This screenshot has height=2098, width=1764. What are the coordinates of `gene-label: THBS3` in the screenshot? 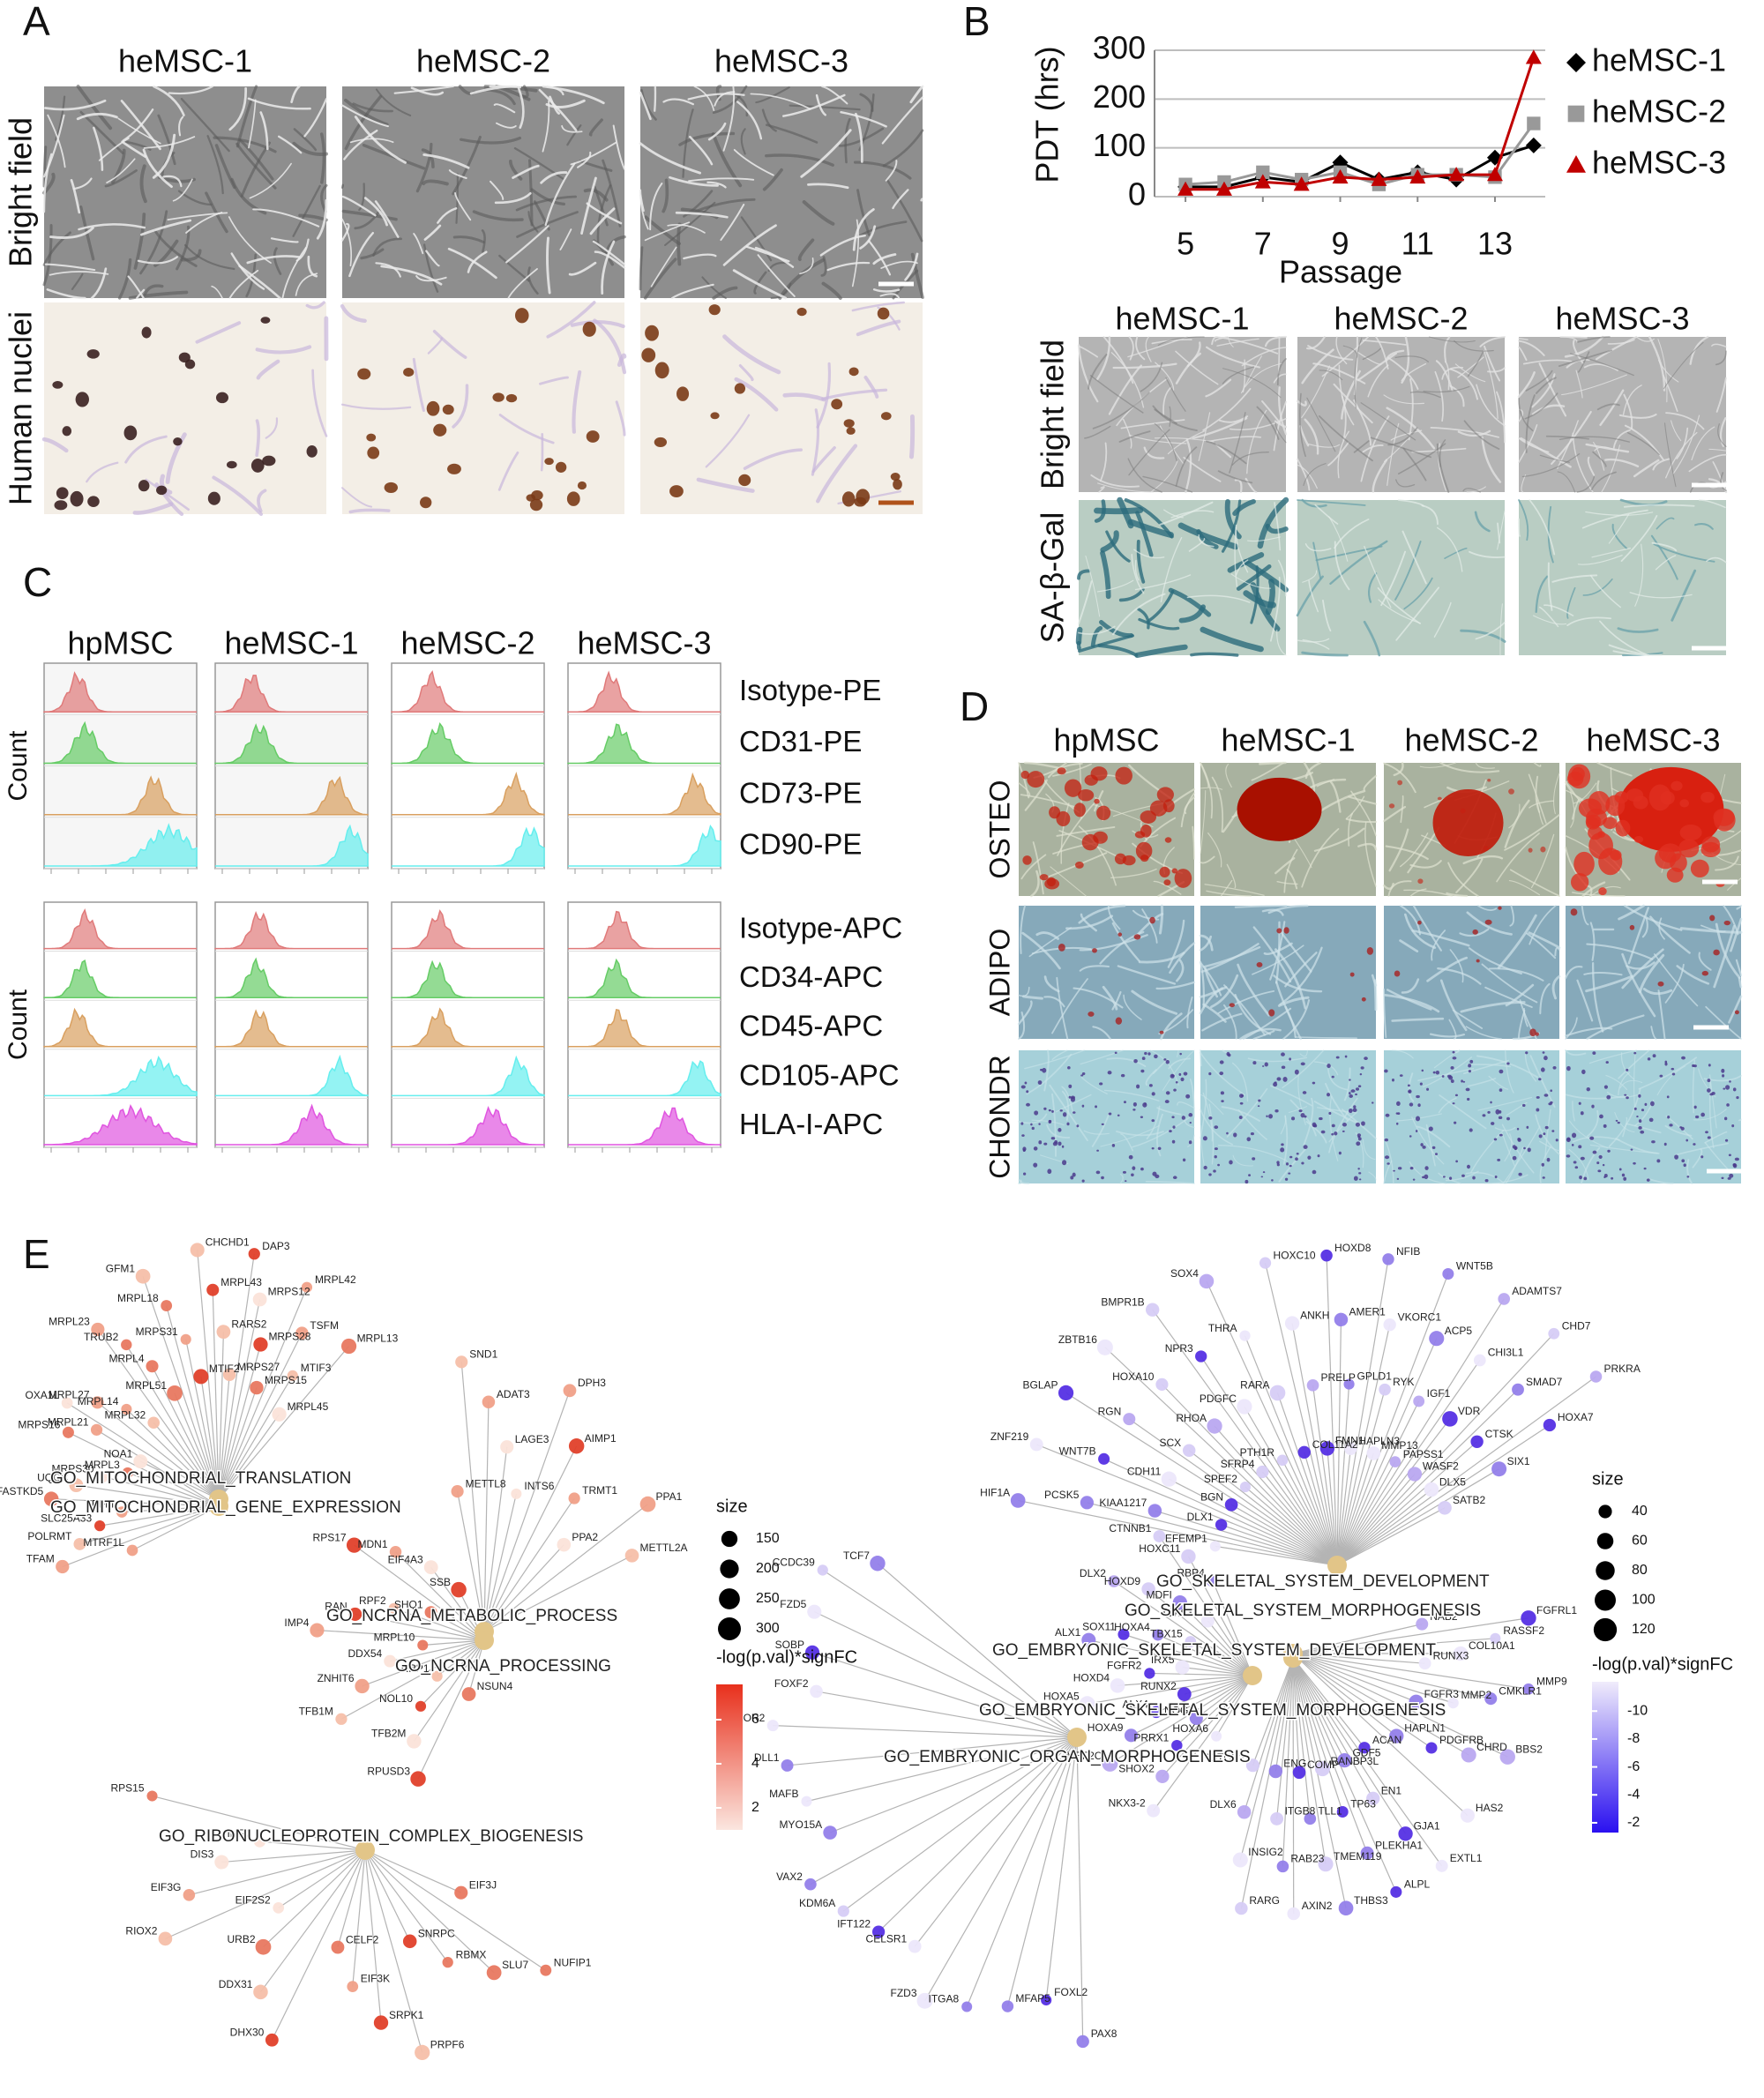 It's located at (1371, 1900).